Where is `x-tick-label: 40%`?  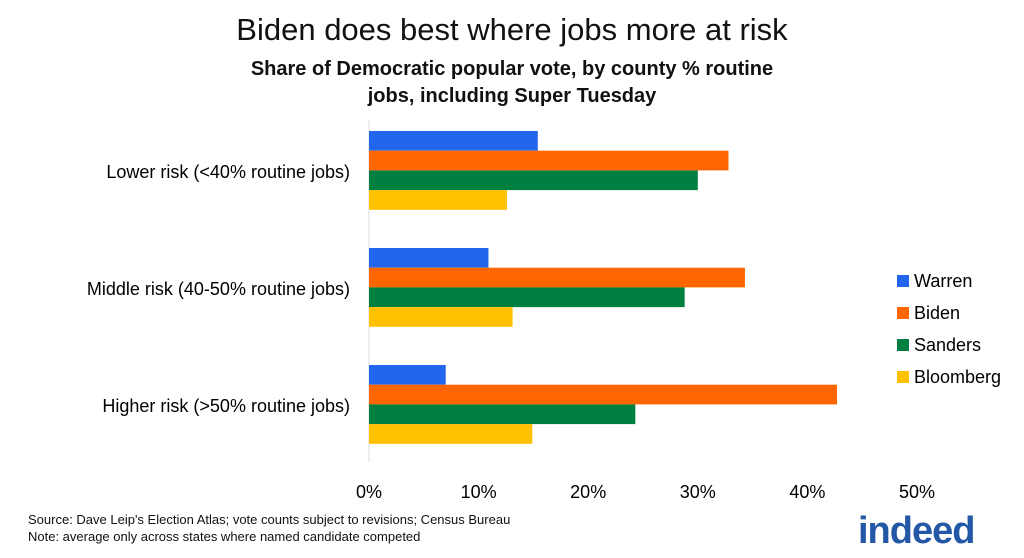
x-tick-label: 40% is located at coordinates (807, 492).